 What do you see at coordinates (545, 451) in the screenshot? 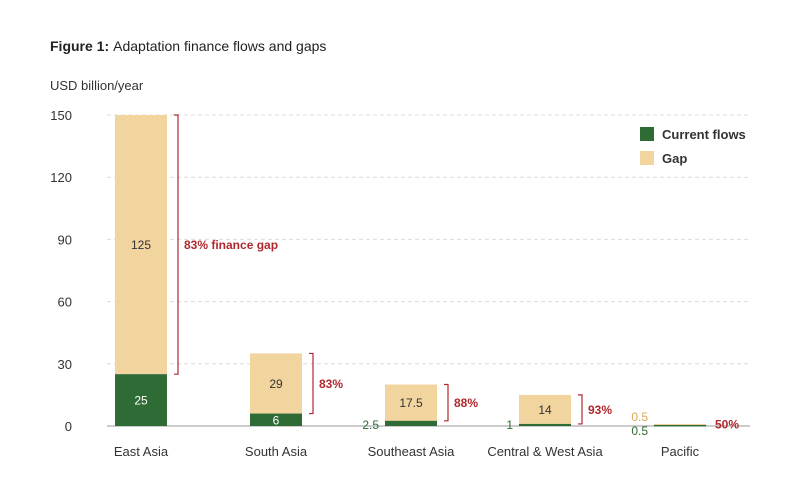
I see `x-tick-label: Central & West Asia` at bounding box center [545, 451].